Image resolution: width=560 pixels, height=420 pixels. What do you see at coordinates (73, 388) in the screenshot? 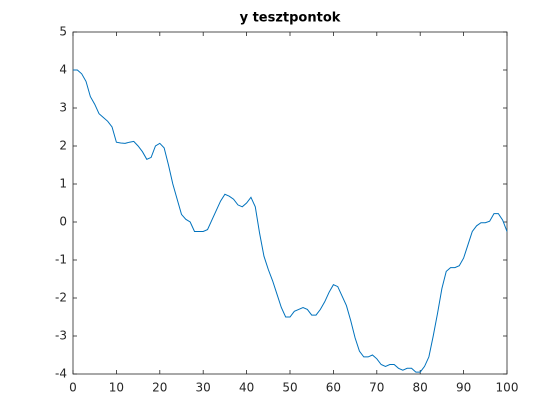
I see `x-tick-label: 0` at bounding box center [73, 388].